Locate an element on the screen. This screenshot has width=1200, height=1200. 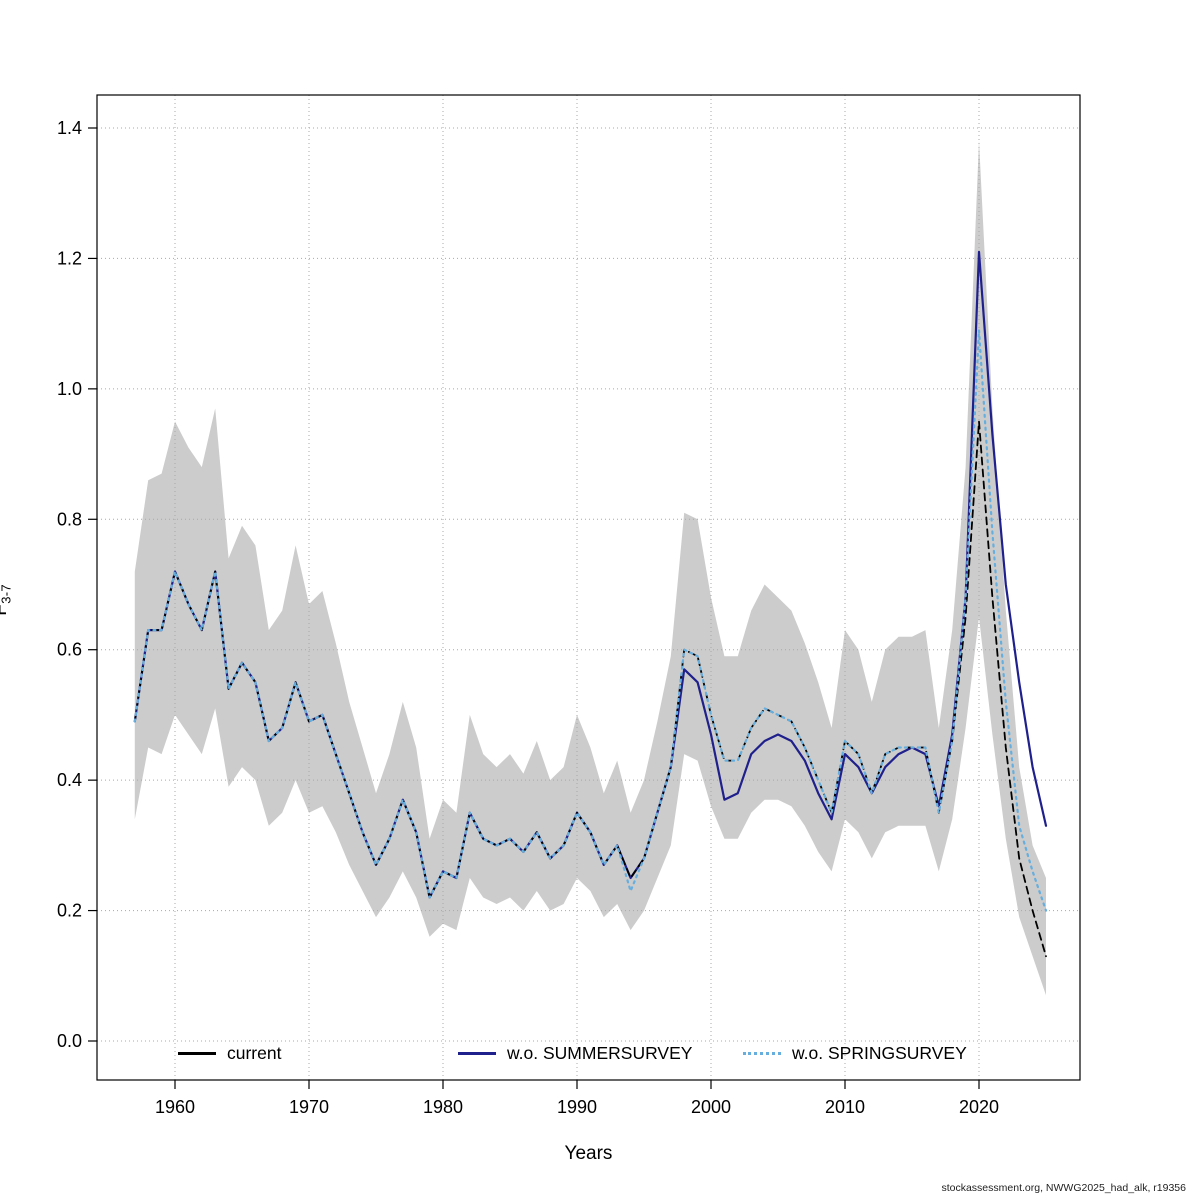
legend-item-current: current is located at coordinates (229, 1053).